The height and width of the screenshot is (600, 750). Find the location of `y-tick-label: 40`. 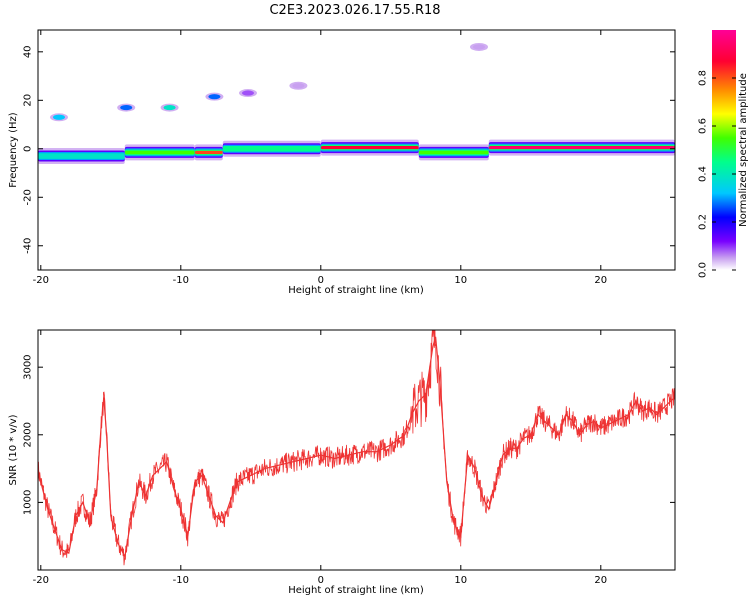

y-tick-label: 40 is located at coordinates (28, 51).